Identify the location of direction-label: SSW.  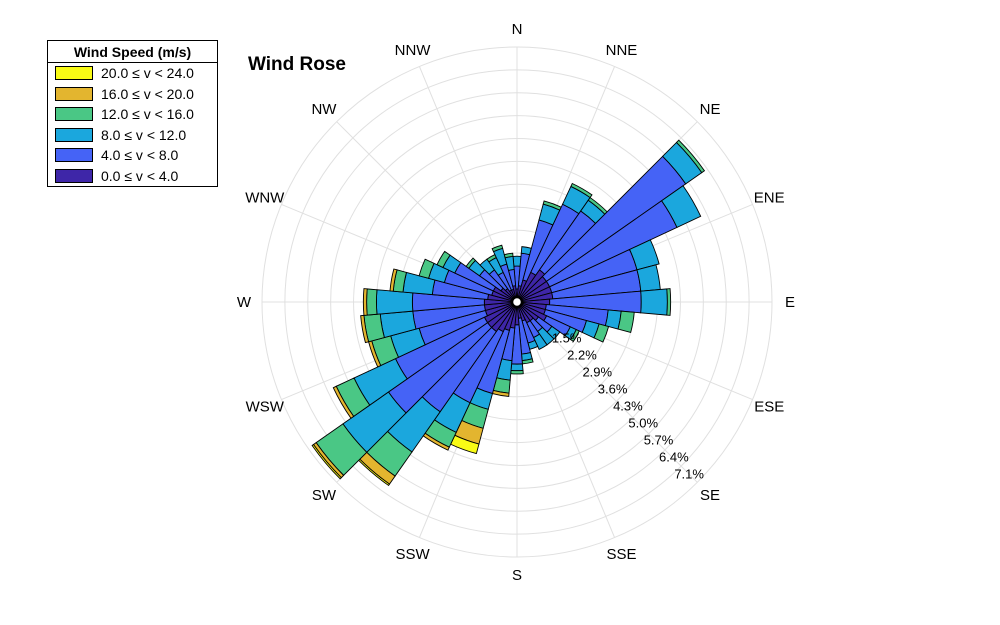
(412, 554).